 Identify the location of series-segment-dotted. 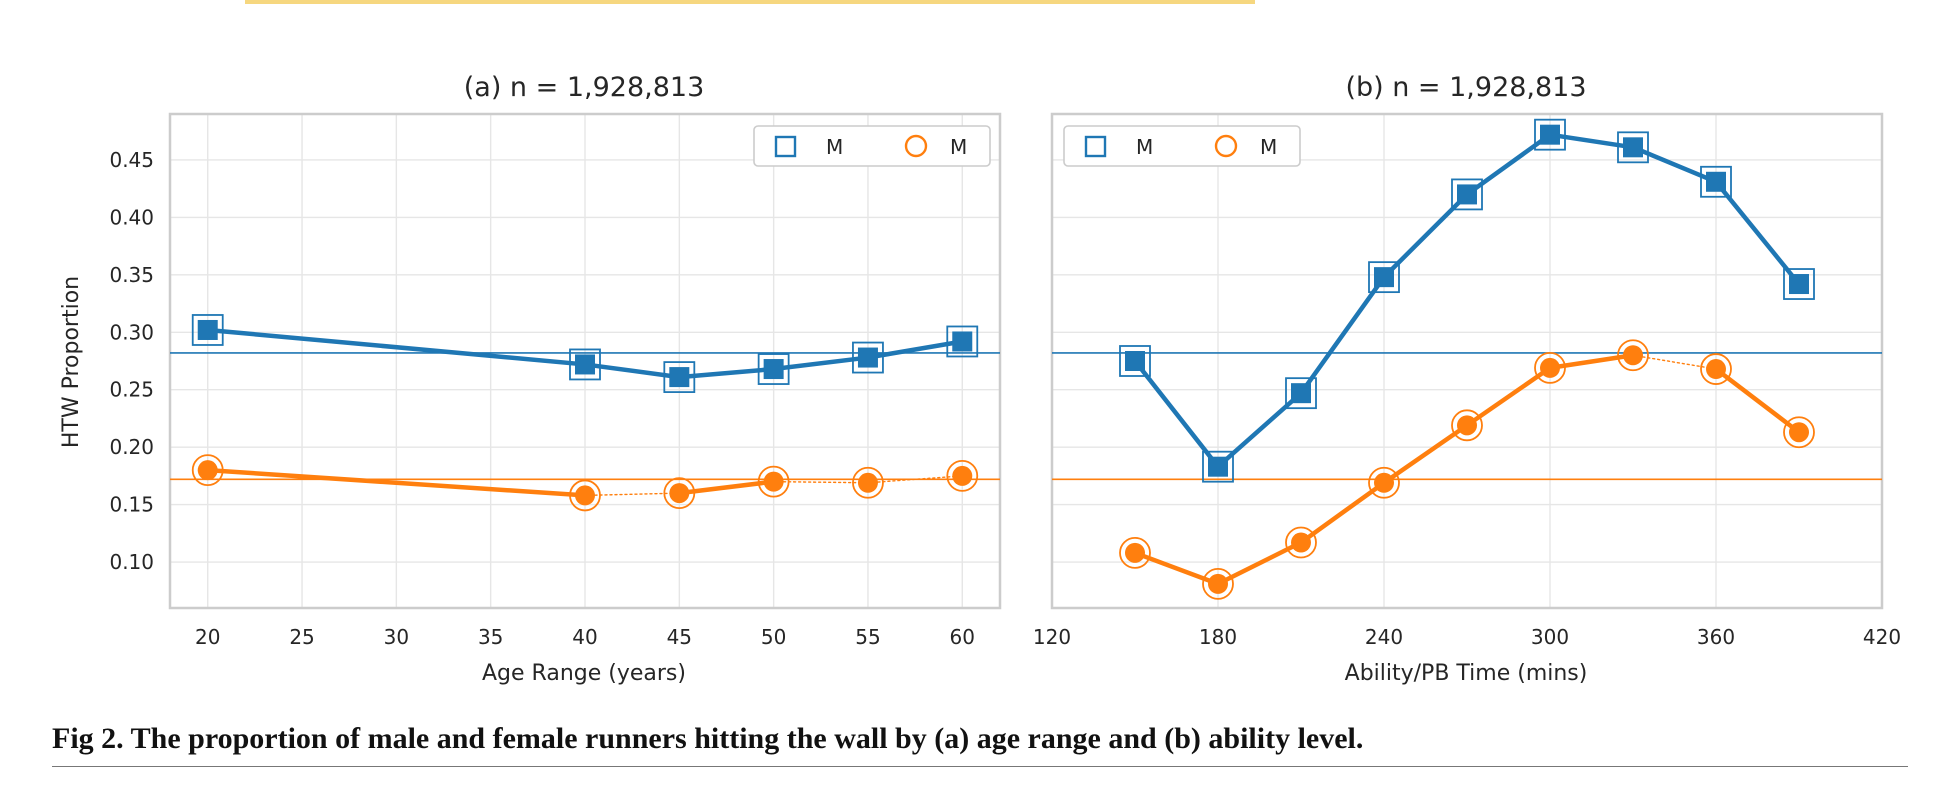
(1674, 362).